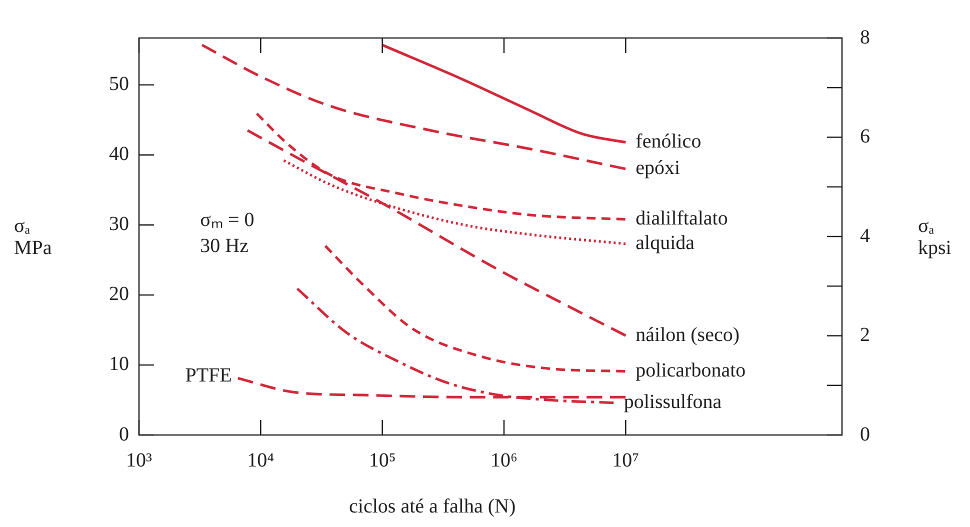 The height and width of the screenshot is (527, 970). I want to click on series-label: náilon (seco), so click(688, 335).